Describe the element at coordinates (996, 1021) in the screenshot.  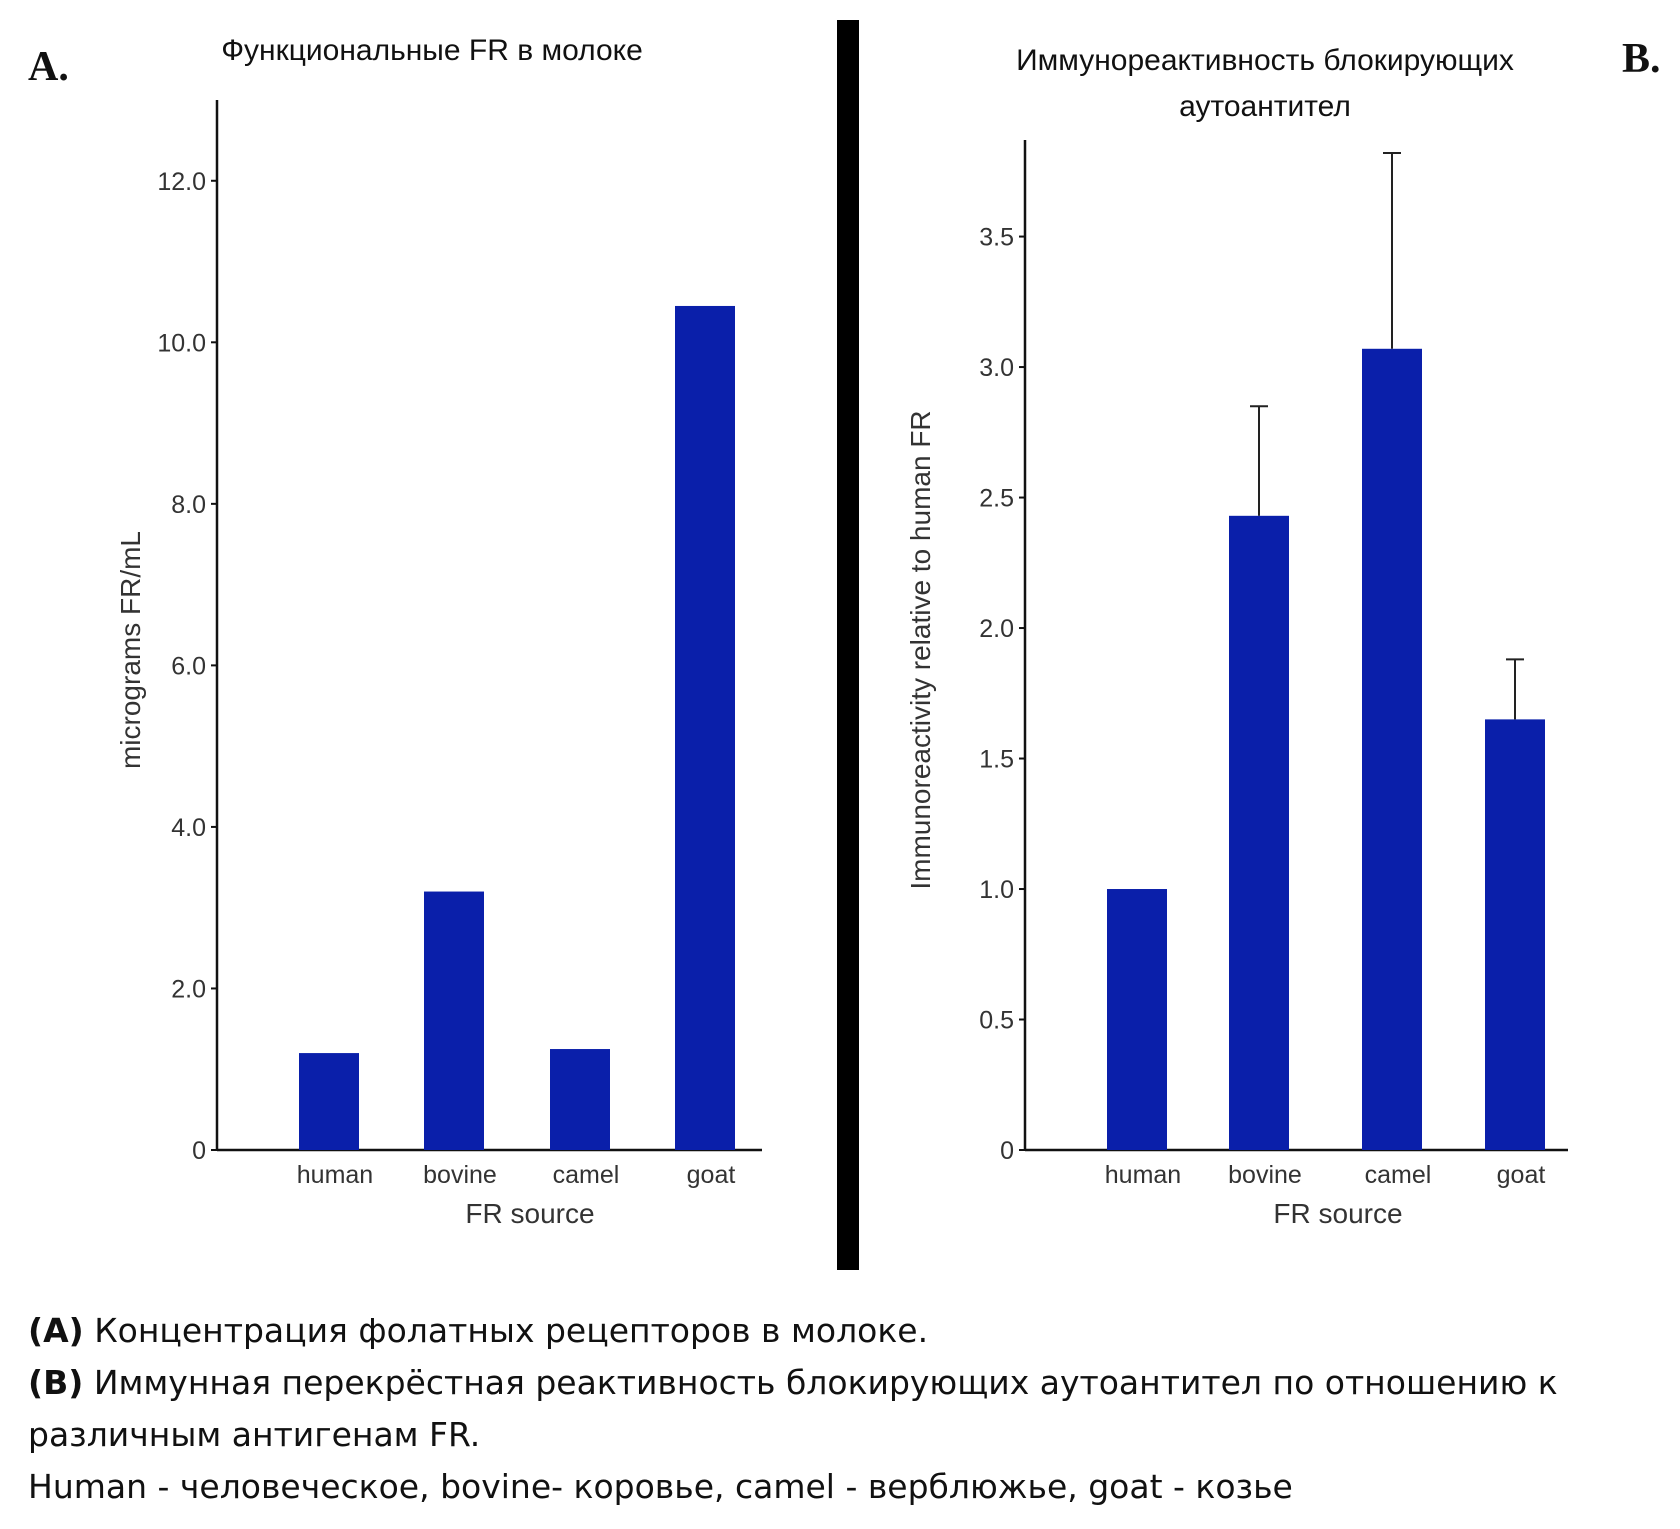
I see `chart-b-y-tick-label: 0.5` at that location.